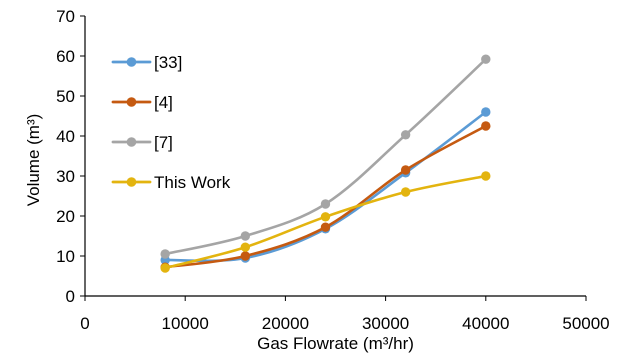  I want to click on y-tick-label: 40, so click(65, 136).